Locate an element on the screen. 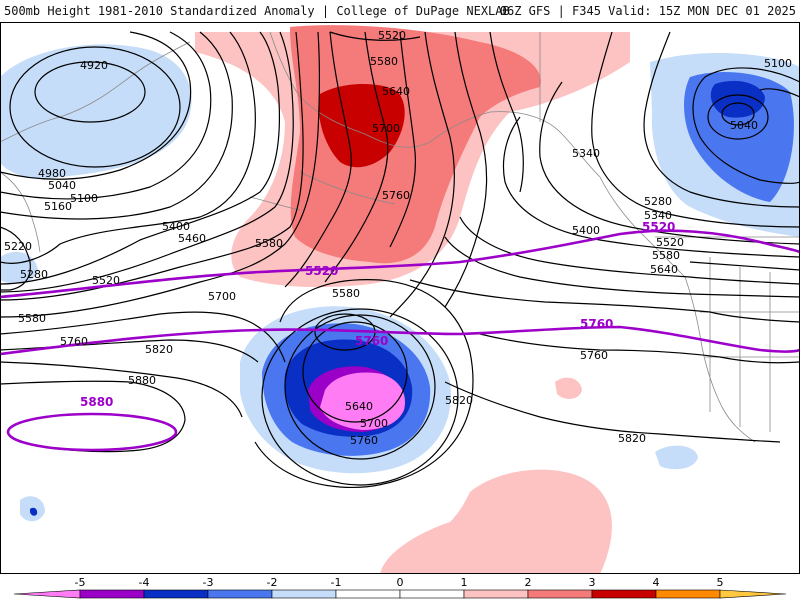 Image resolution: width=800 pixels, height=600 pixels. hlabel-5520-east: 5520 is located at coordinates (658, 227).